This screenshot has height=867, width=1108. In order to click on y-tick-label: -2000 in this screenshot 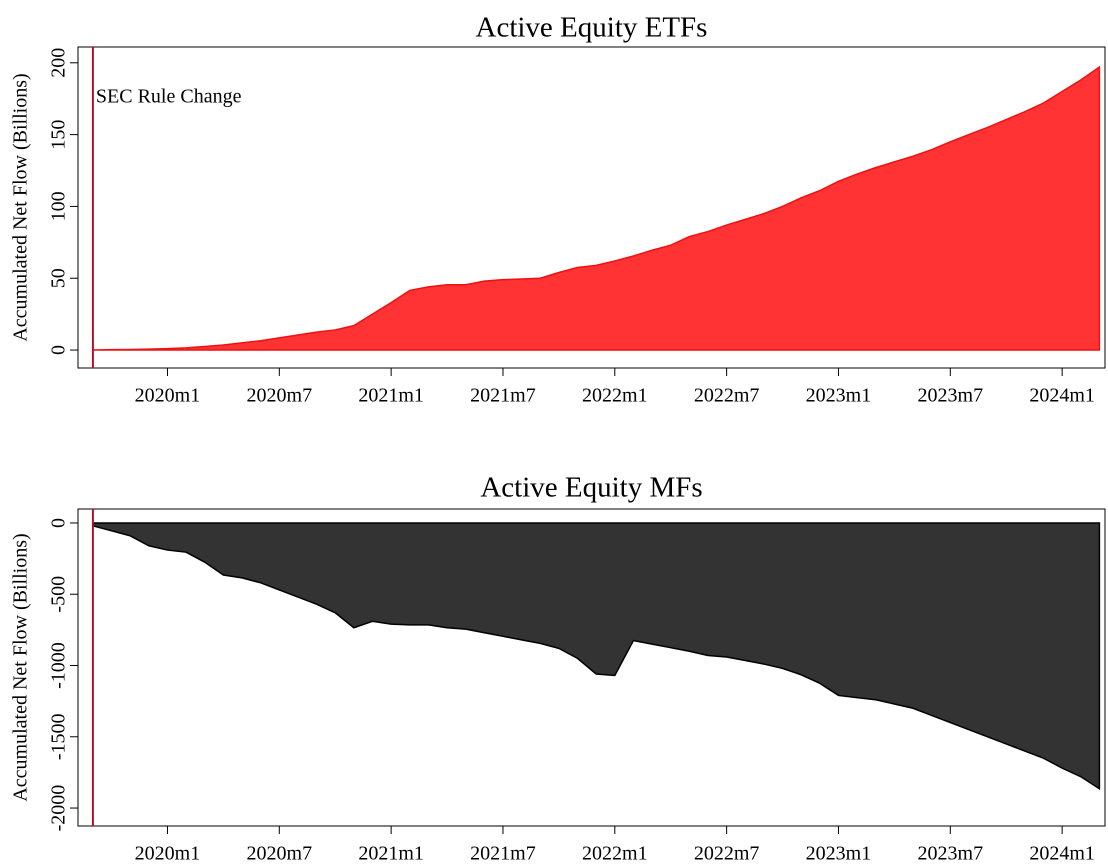, I will do `click(59, 808)`.